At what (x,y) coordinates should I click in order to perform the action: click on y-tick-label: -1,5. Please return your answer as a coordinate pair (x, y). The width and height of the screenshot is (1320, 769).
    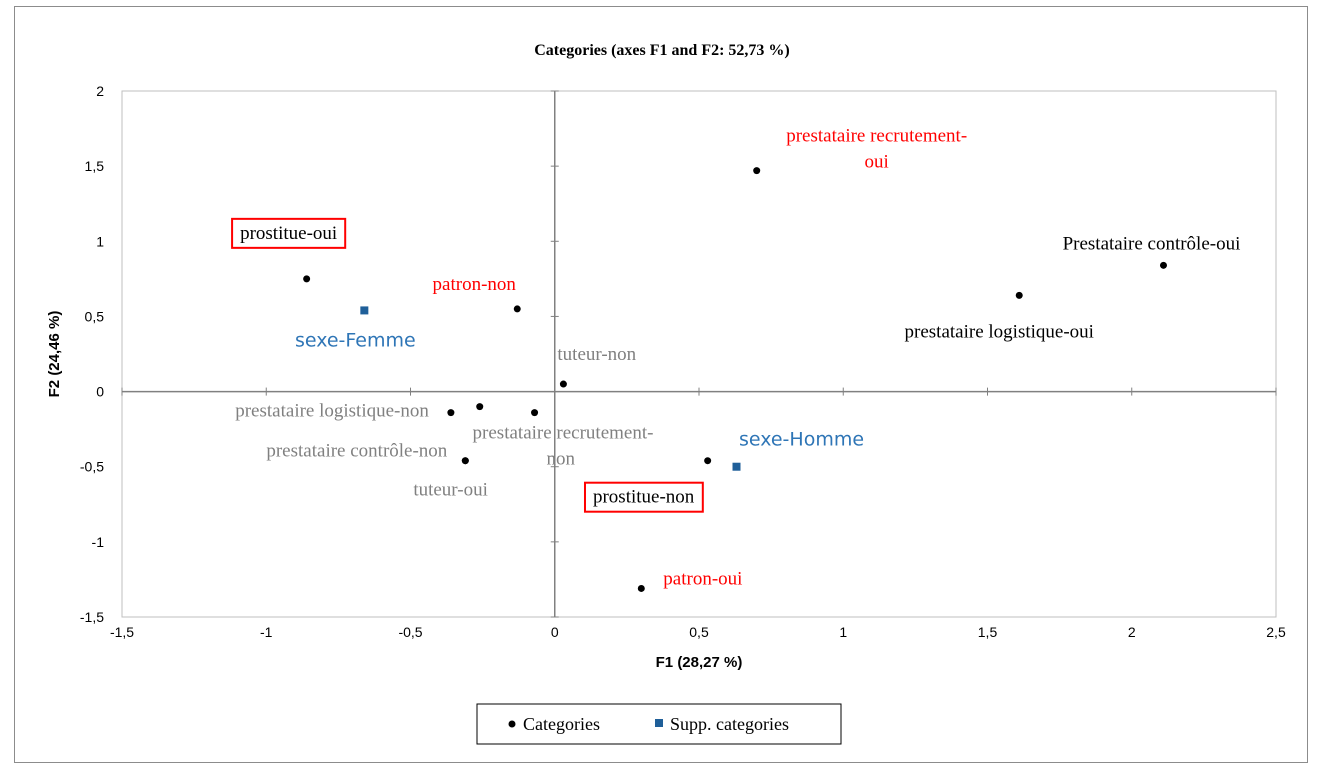
    Looking at the image, I should click on (92, 617).